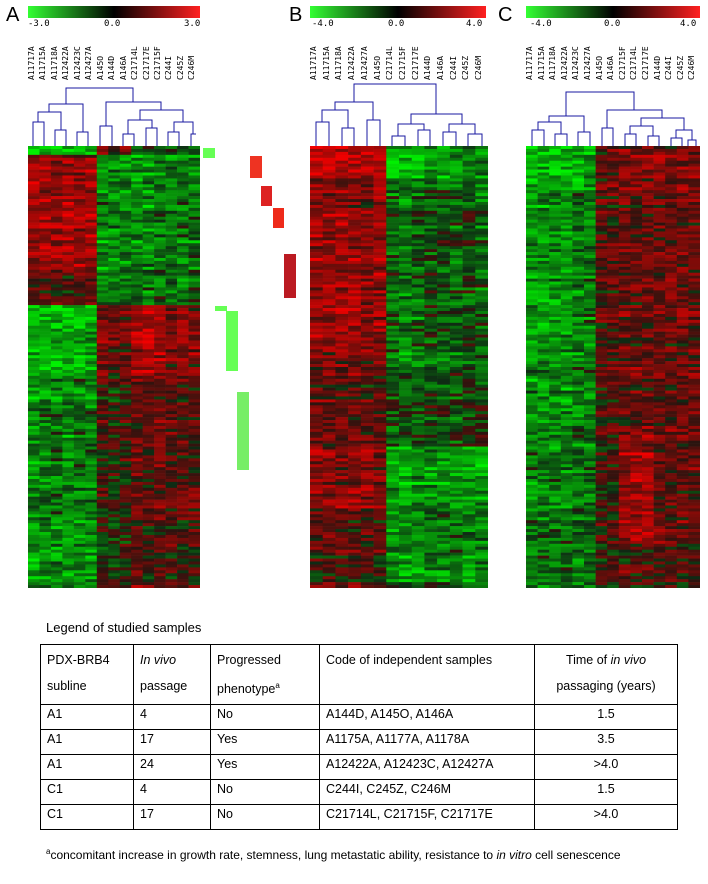 The height and width of the screenshot is (884, 708). Describe the element at coordinates (296, 15) in the screenshot. I see `panel-letter-b: B` at that location.